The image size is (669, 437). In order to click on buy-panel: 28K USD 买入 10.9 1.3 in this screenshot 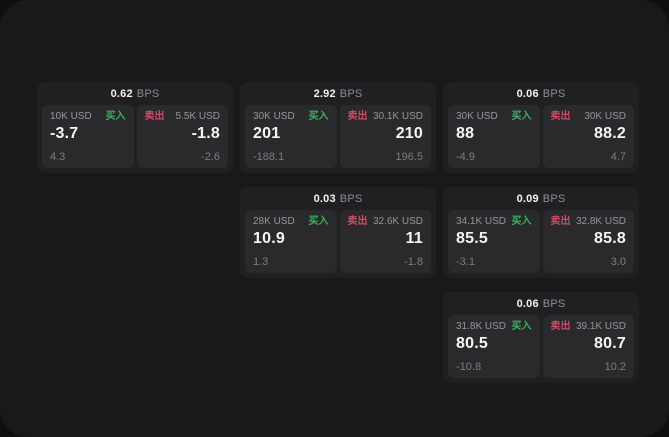, I will do `click(291, 241)`.